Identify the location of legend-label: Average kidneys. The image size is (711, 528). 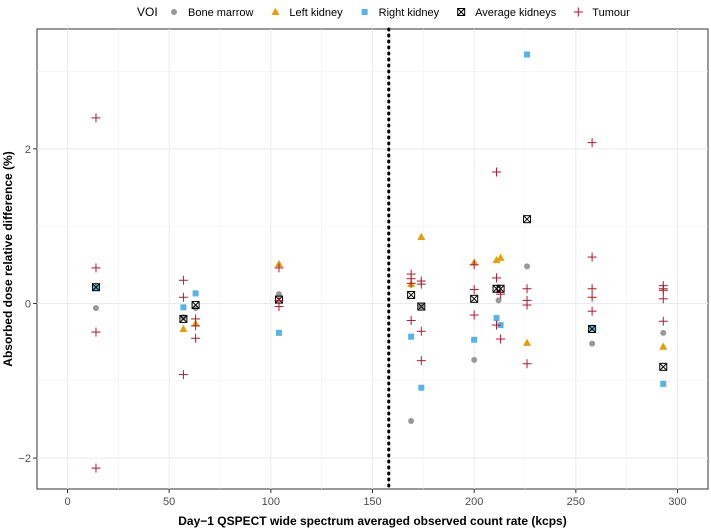
(516, 13).